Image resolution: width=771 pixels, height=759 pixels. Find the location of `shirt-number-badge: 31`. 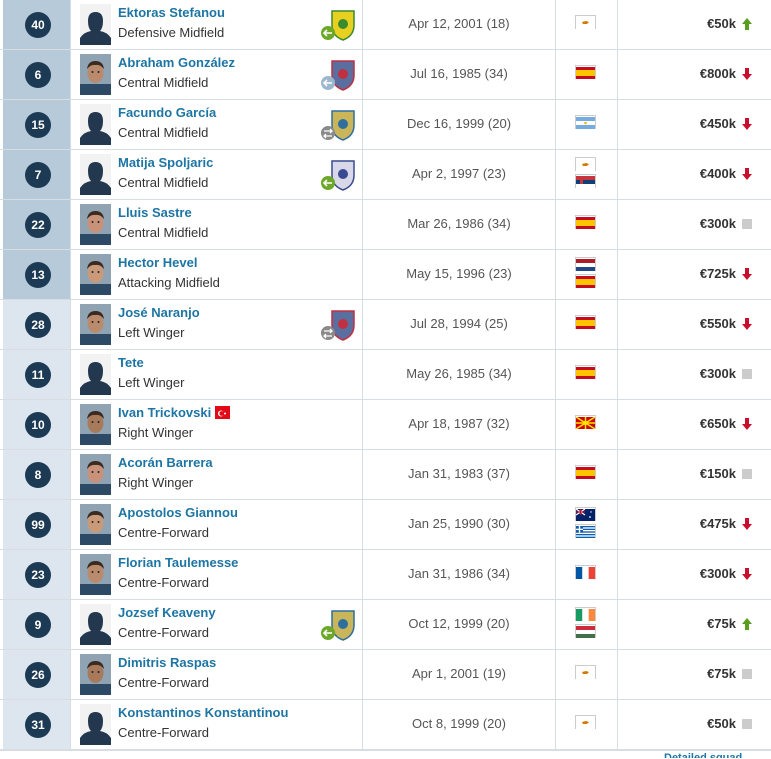

shirt-number-badge: 31 is located at coordinates (38, 725).